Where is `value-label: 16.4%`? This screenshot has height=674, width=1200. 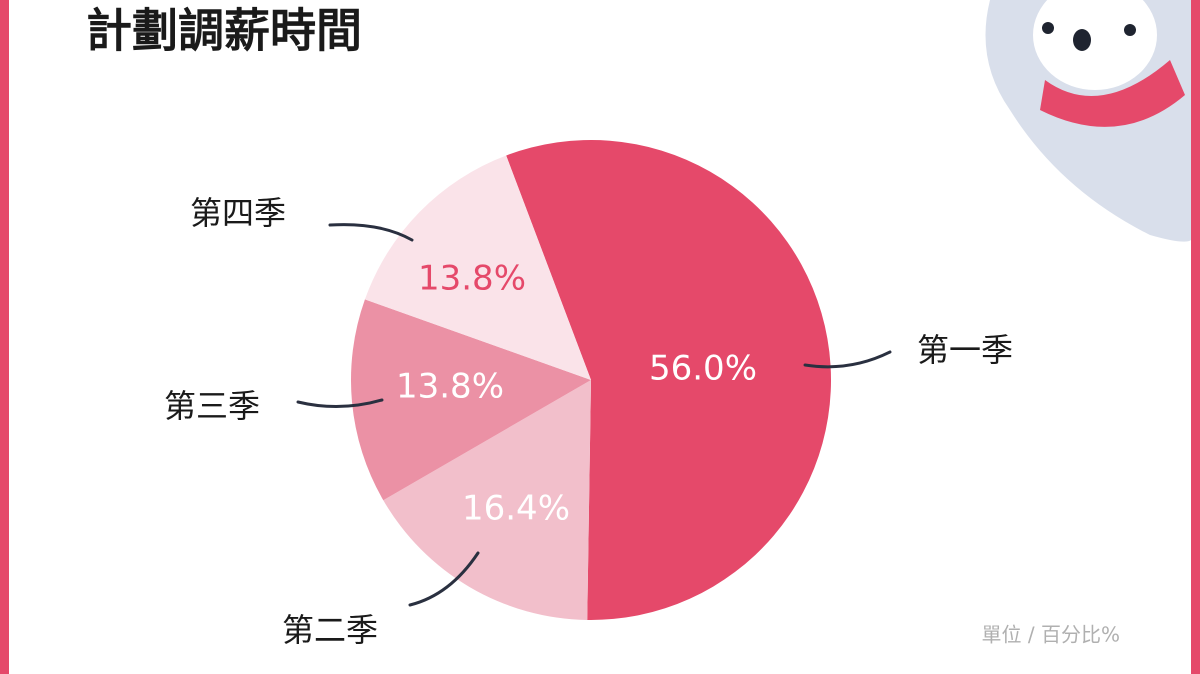 value-label: 16.4% is located at coordinates (516, 509).